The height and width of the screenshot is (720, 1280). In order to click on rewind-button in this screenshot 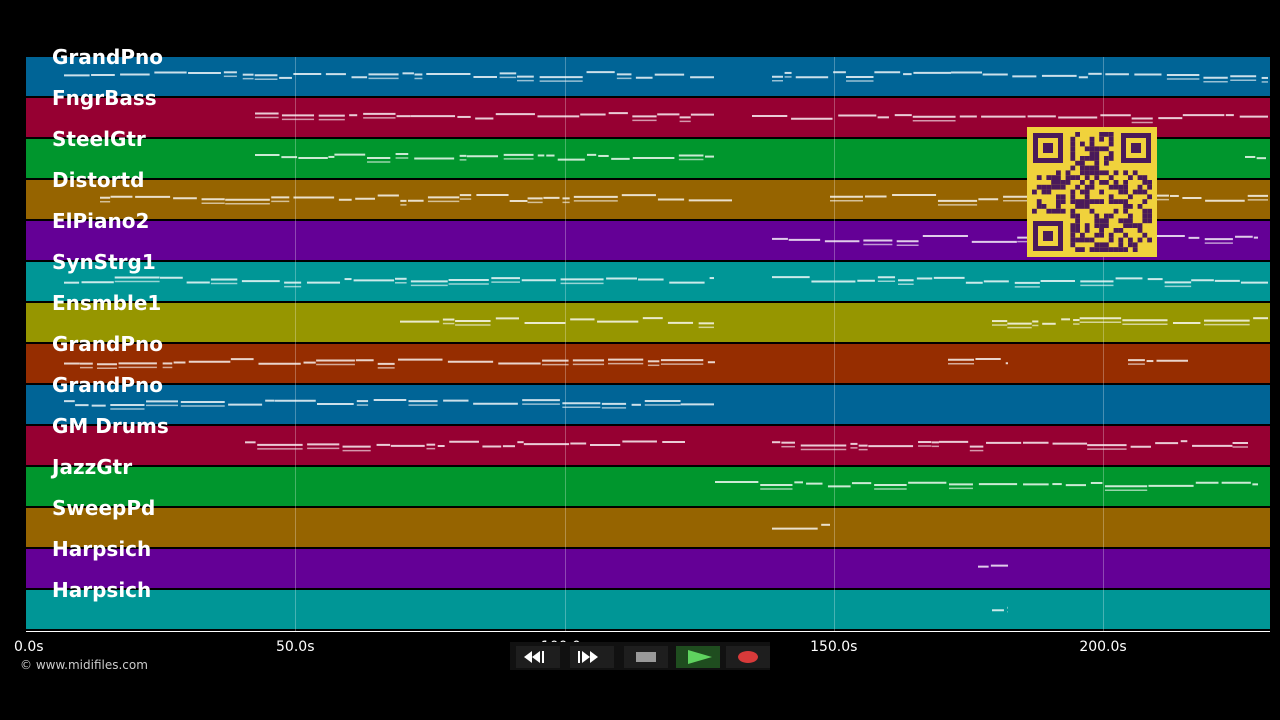, I will do `click(538, 657)`.